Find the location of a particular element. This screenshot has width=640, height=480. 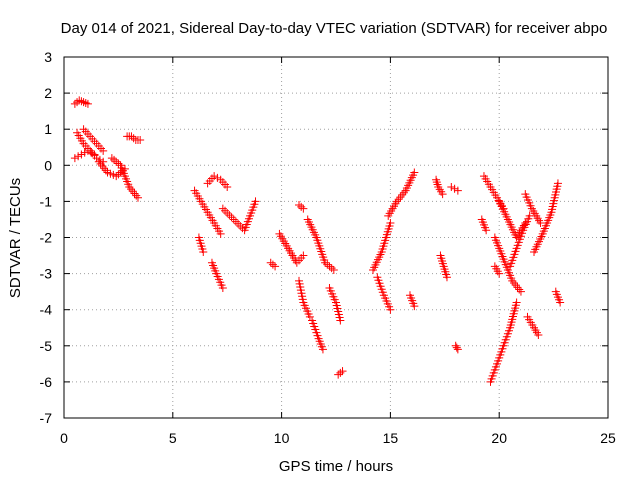

y-tick-label: -3 is located at coordinates (46, 274).